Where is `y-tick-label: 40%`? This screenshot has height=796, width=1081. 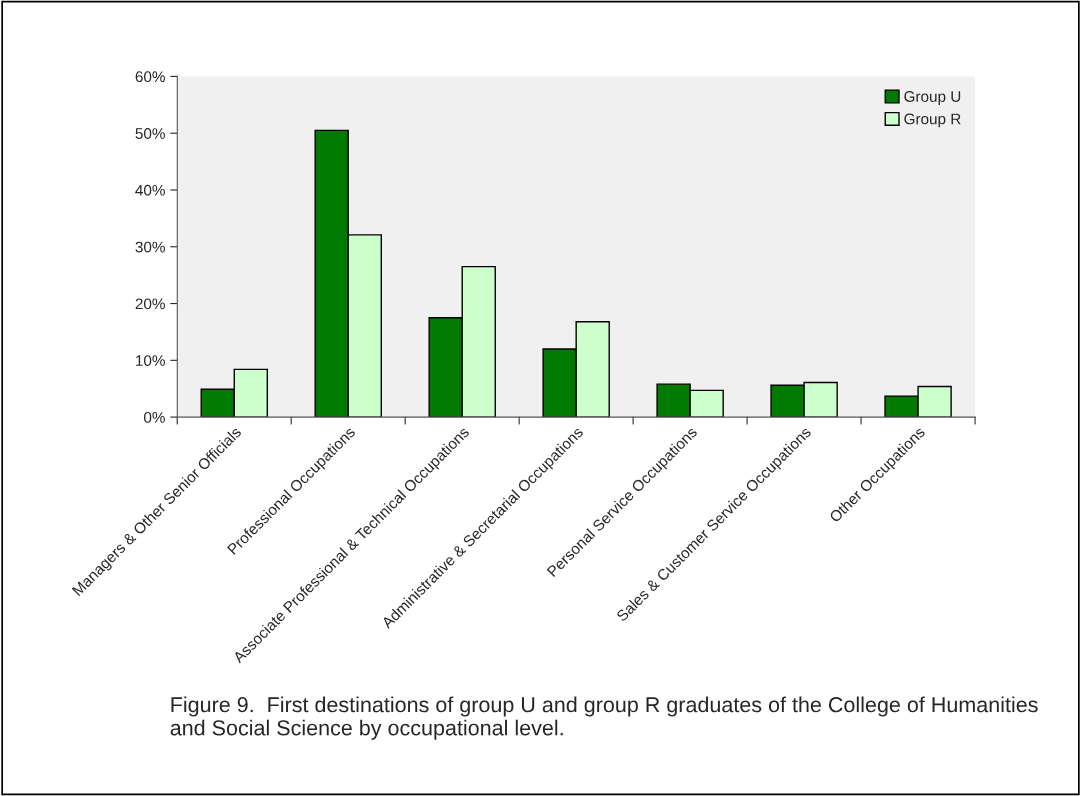 y-tick-label: 40% is located at coordinates (150, 190).